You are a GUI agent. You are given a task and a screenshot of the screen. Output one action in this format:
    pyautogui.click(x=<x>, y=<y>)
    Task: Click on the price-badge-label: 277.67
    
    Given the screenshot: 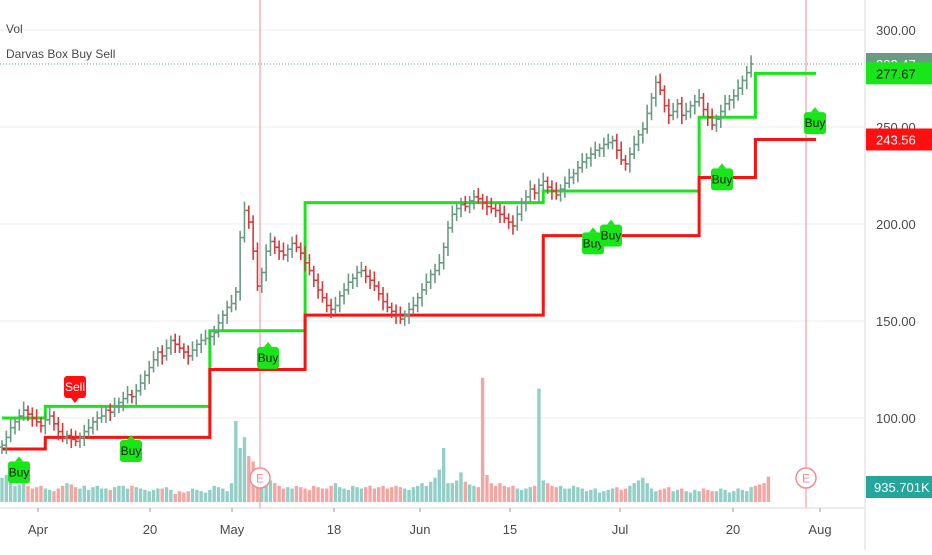 What is the action you would take?
    pyautogui.click(x=896, y=73)
    